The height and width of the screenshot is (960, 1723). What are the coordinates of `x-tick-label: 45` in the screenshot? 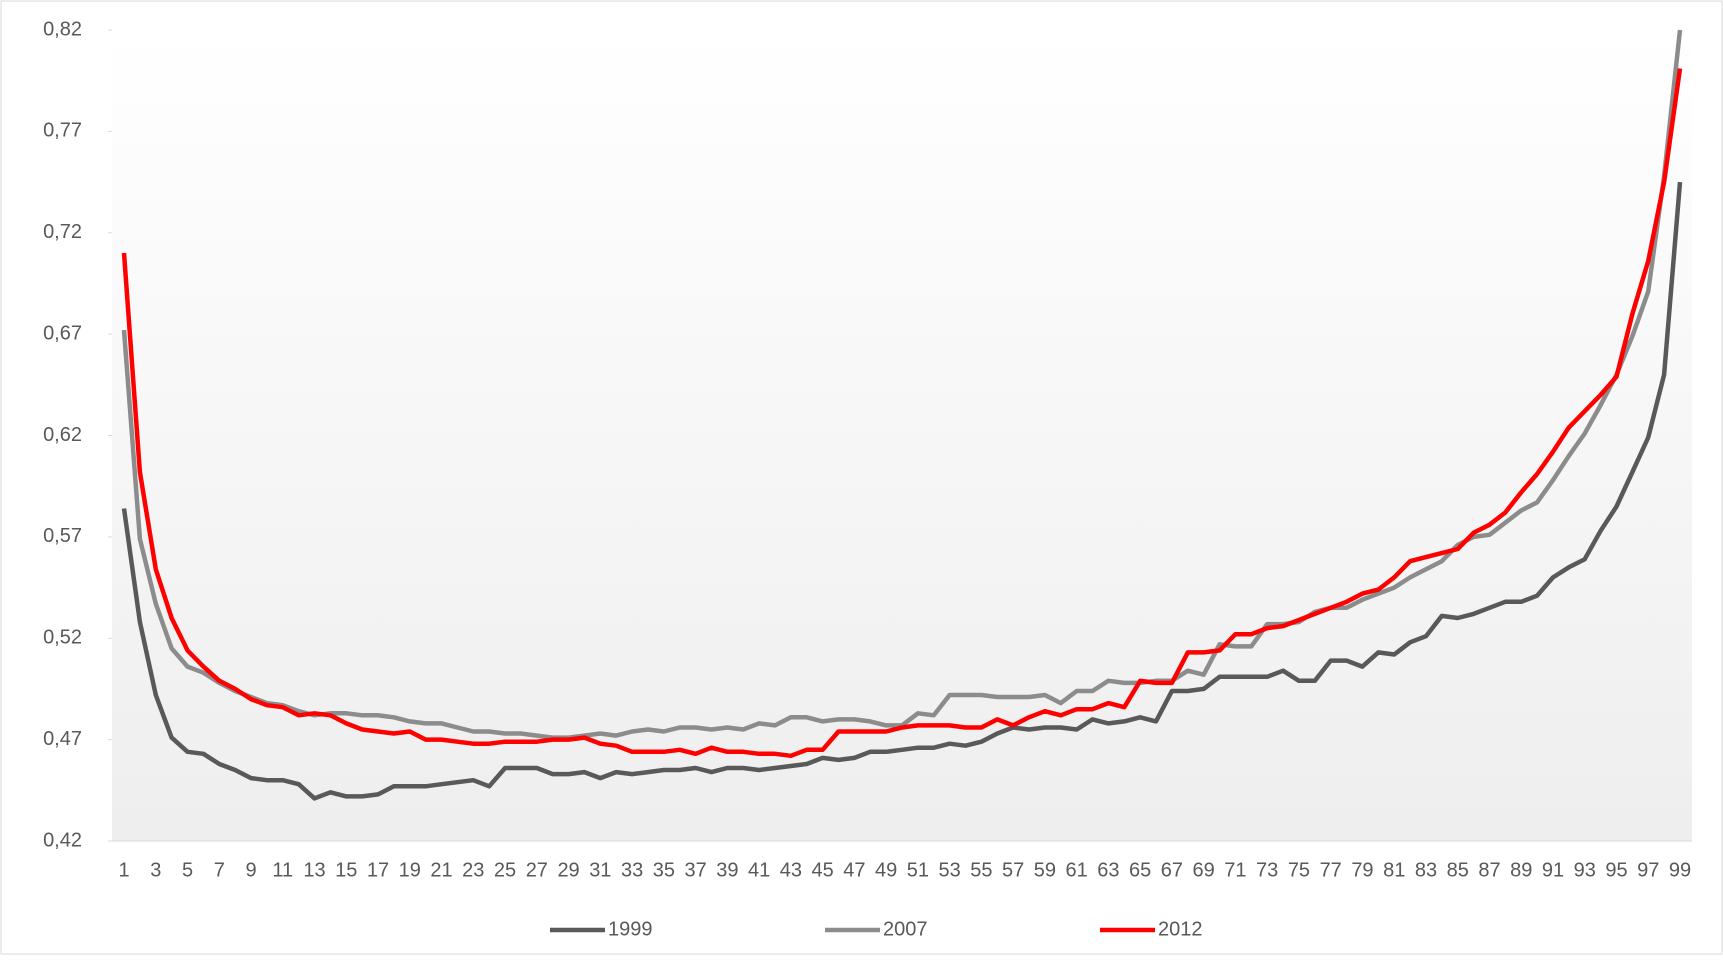 It's located at (822, 870).